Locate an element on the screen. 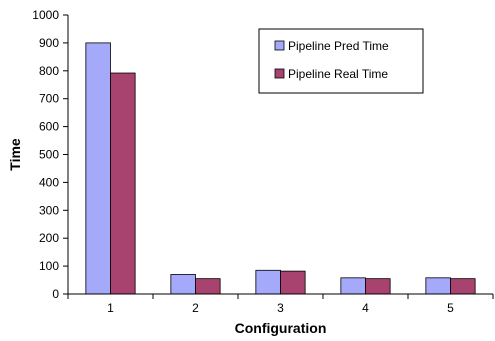 The height and width of the screenshot is (341, 495). legend-box is located at coordinates (341, 61).